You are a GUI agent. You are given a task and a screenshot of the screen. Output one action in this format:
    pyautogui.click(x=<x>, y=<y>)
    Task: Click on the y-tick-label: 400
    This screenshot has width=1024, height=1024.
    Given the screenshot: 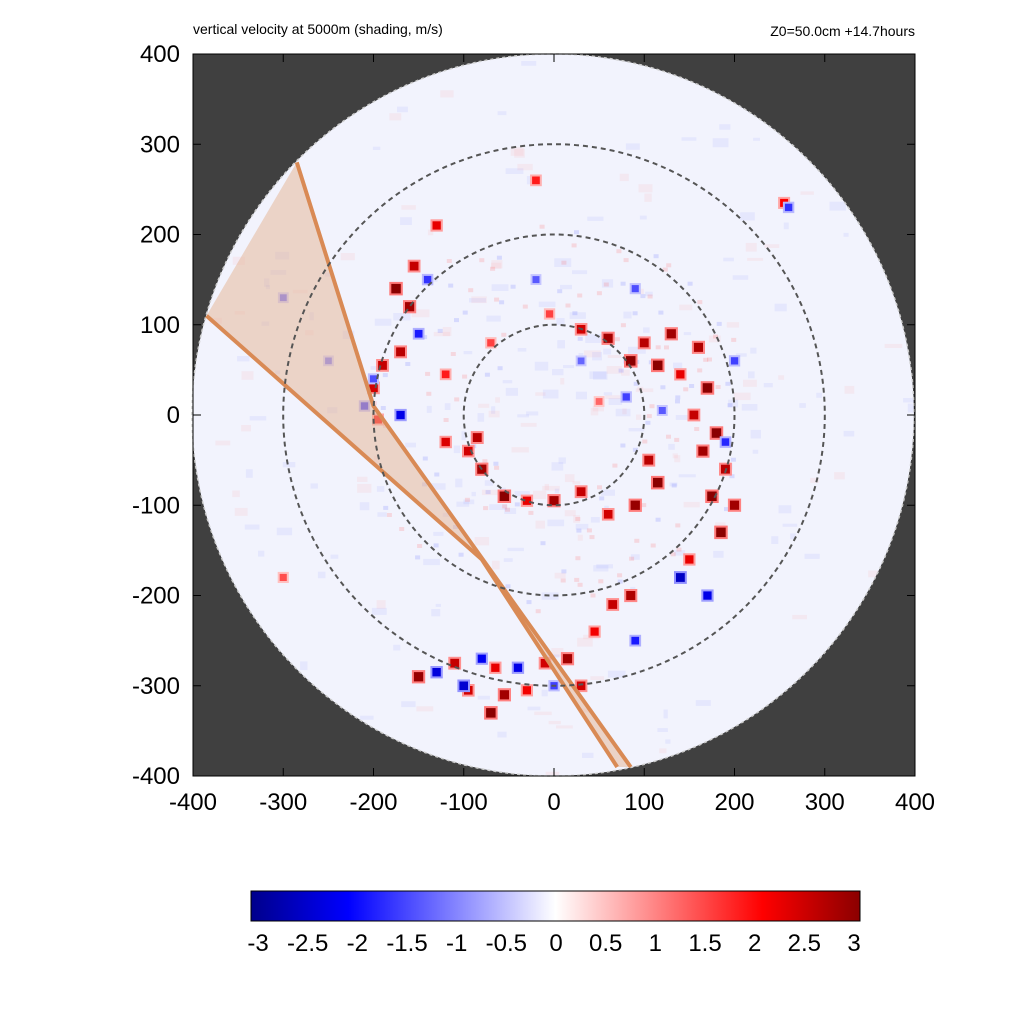 What is the action you would take?
    pyautogui.click(x=160, y=54)
    